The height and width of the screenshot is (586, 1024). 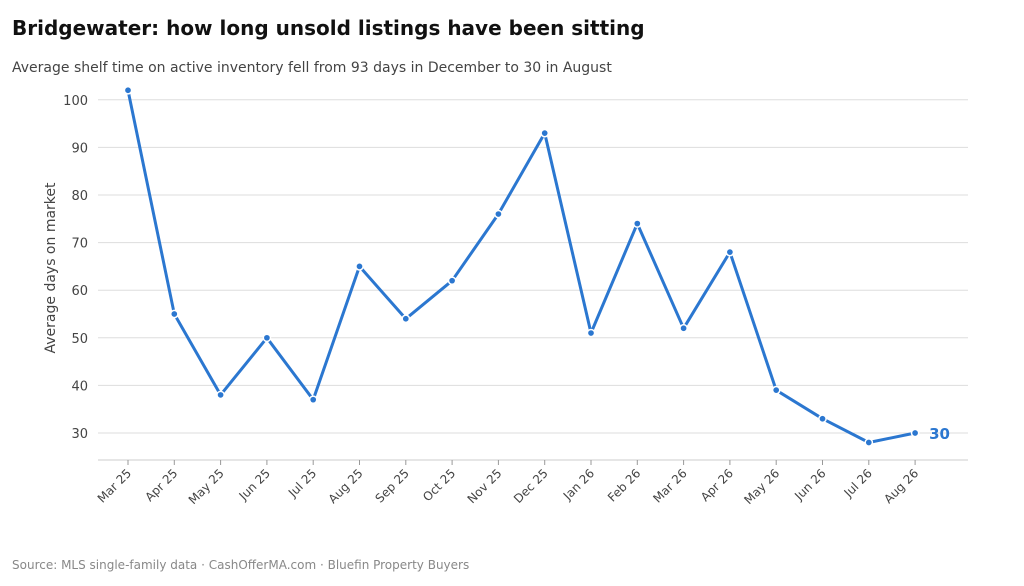 What do you see at coordinates (717, 485) in the screenshot?
I see `x-tick-label: Apr 26` at bounding box center [717, 485].